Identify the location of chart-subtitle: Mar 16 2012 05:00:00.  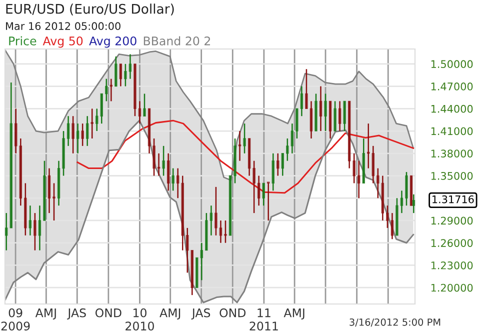
(63, 26).